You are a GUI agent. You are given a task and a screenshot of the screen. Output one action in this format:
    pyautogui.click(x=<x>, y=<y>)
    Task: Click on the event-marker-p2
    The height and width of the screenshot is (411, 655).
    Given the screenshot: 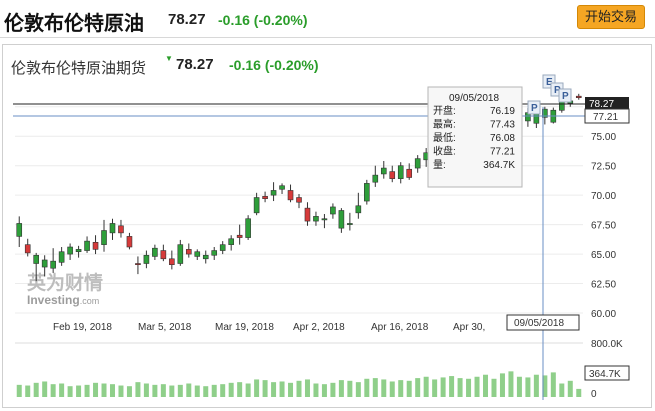 What is the action you would take?
    pyautogui.click(x=565, y=95)
    